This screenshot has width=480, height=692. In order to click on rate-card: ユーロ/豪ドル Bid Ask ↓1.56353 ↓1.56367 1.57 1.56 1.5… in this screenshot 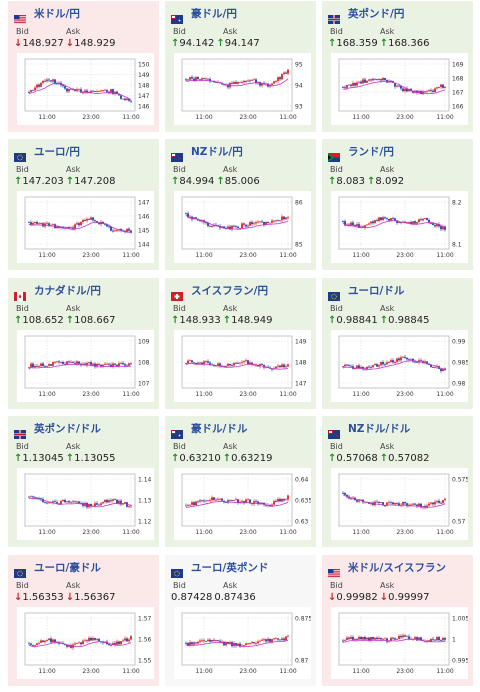, I will do `click(83, 620)`.